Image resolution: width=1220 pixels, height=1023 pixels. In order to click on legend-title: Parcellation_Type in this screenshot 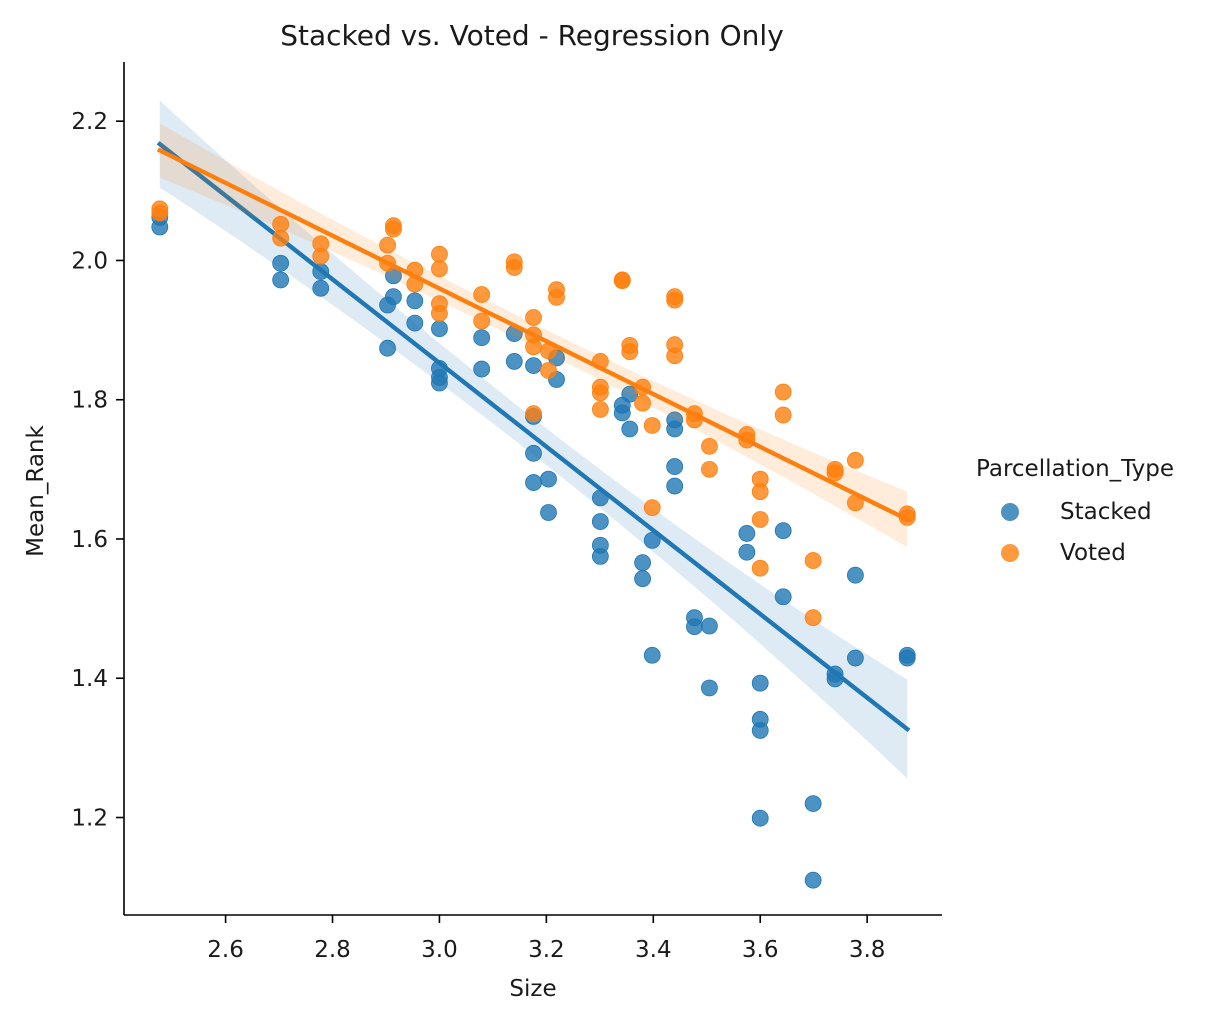, I will do `click(1075, 469)`.